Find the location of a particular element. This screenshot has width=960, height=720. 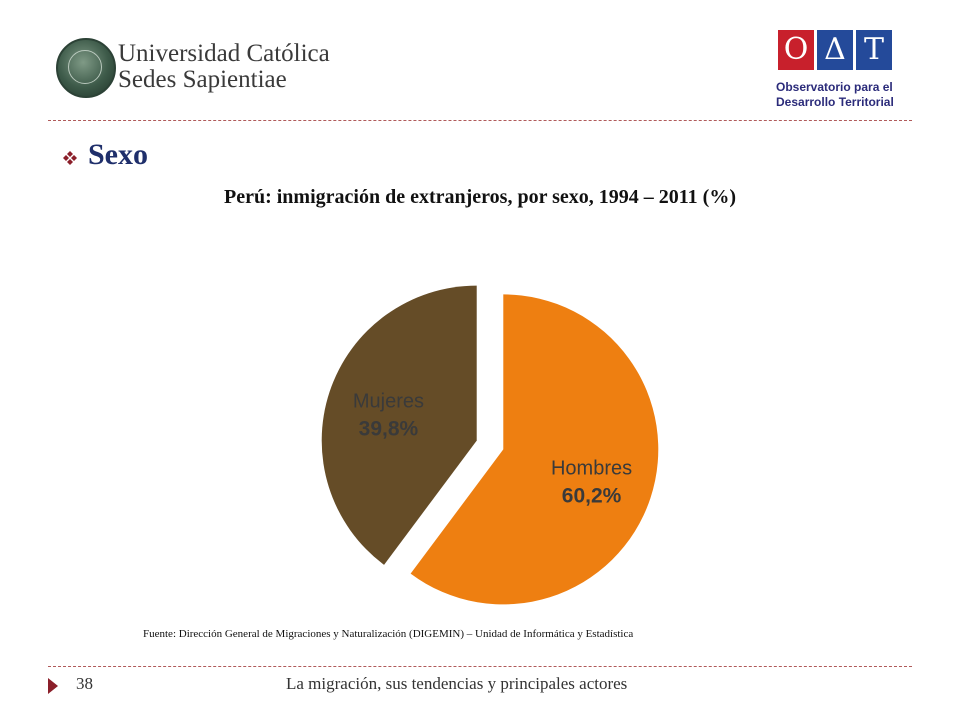

slice-value-hombres: 60,2% is located at coordinates (592, 496).